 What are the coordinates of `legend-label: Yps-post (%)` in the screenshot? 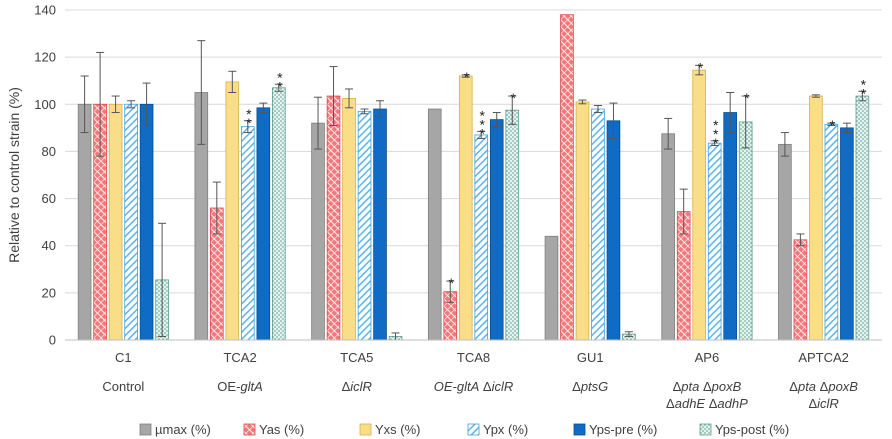 It's located at (752, 429).